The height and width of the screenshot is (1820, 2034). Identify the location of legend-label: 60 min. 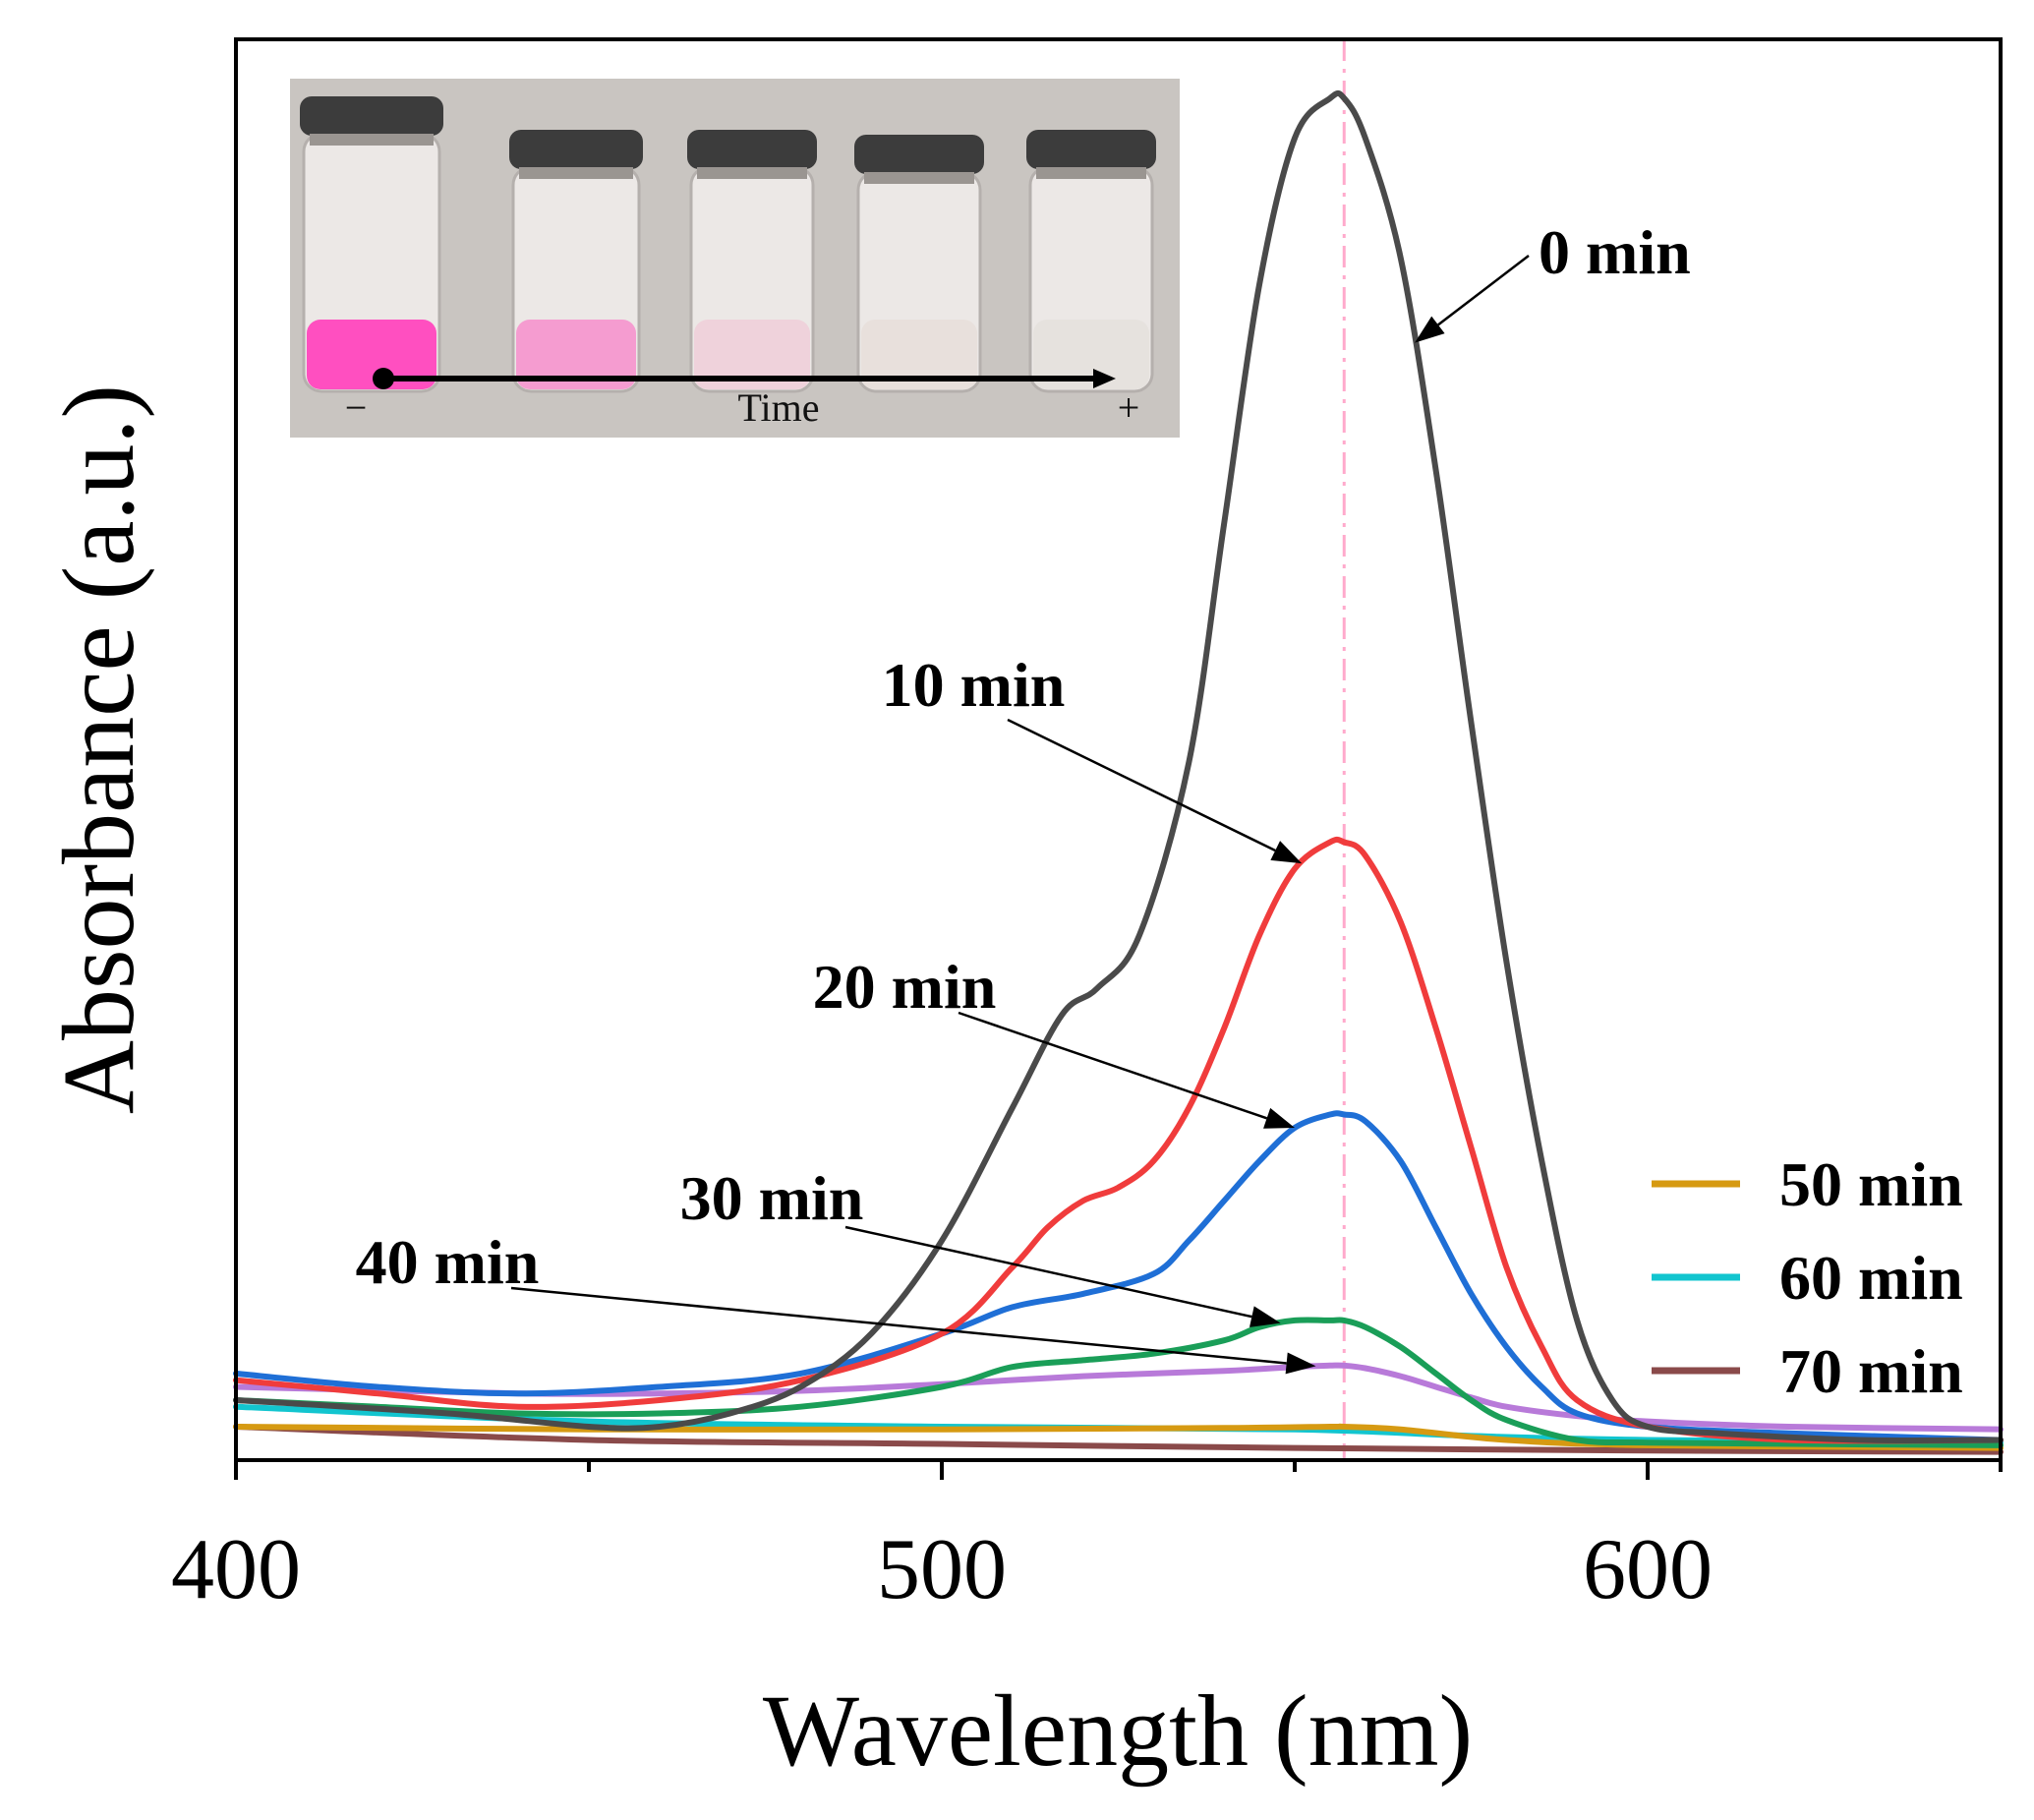
(1871, 1278).